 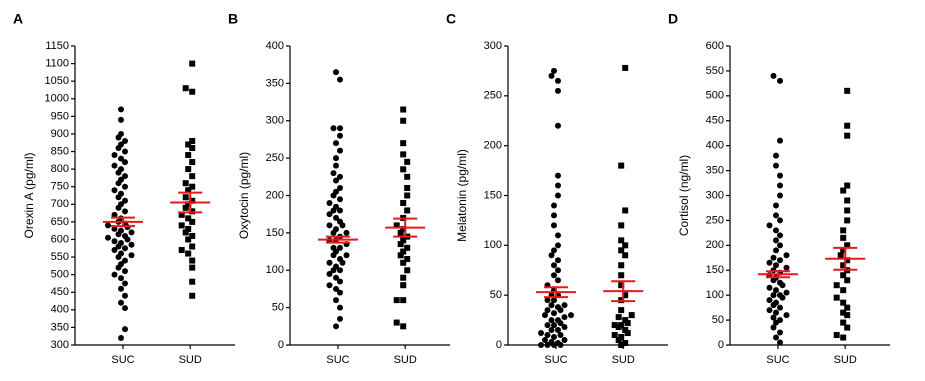 What do you see at coordinates (18, 19) in the screenshot?
I see `panel-label: A` at bounding box center [18, 19].